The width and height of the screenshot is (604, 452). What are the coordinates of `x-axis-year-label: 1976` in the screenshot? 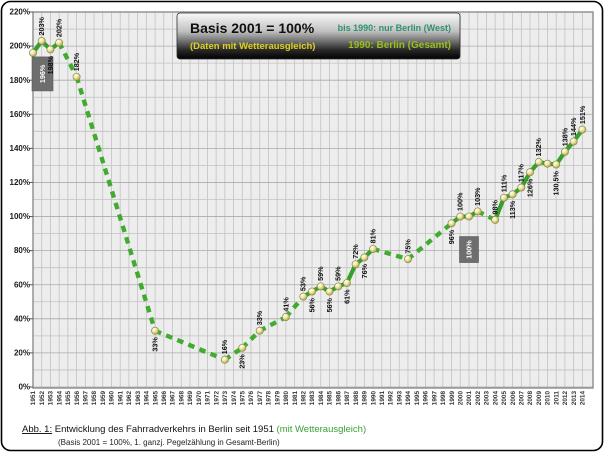 It's located at (251, 398).